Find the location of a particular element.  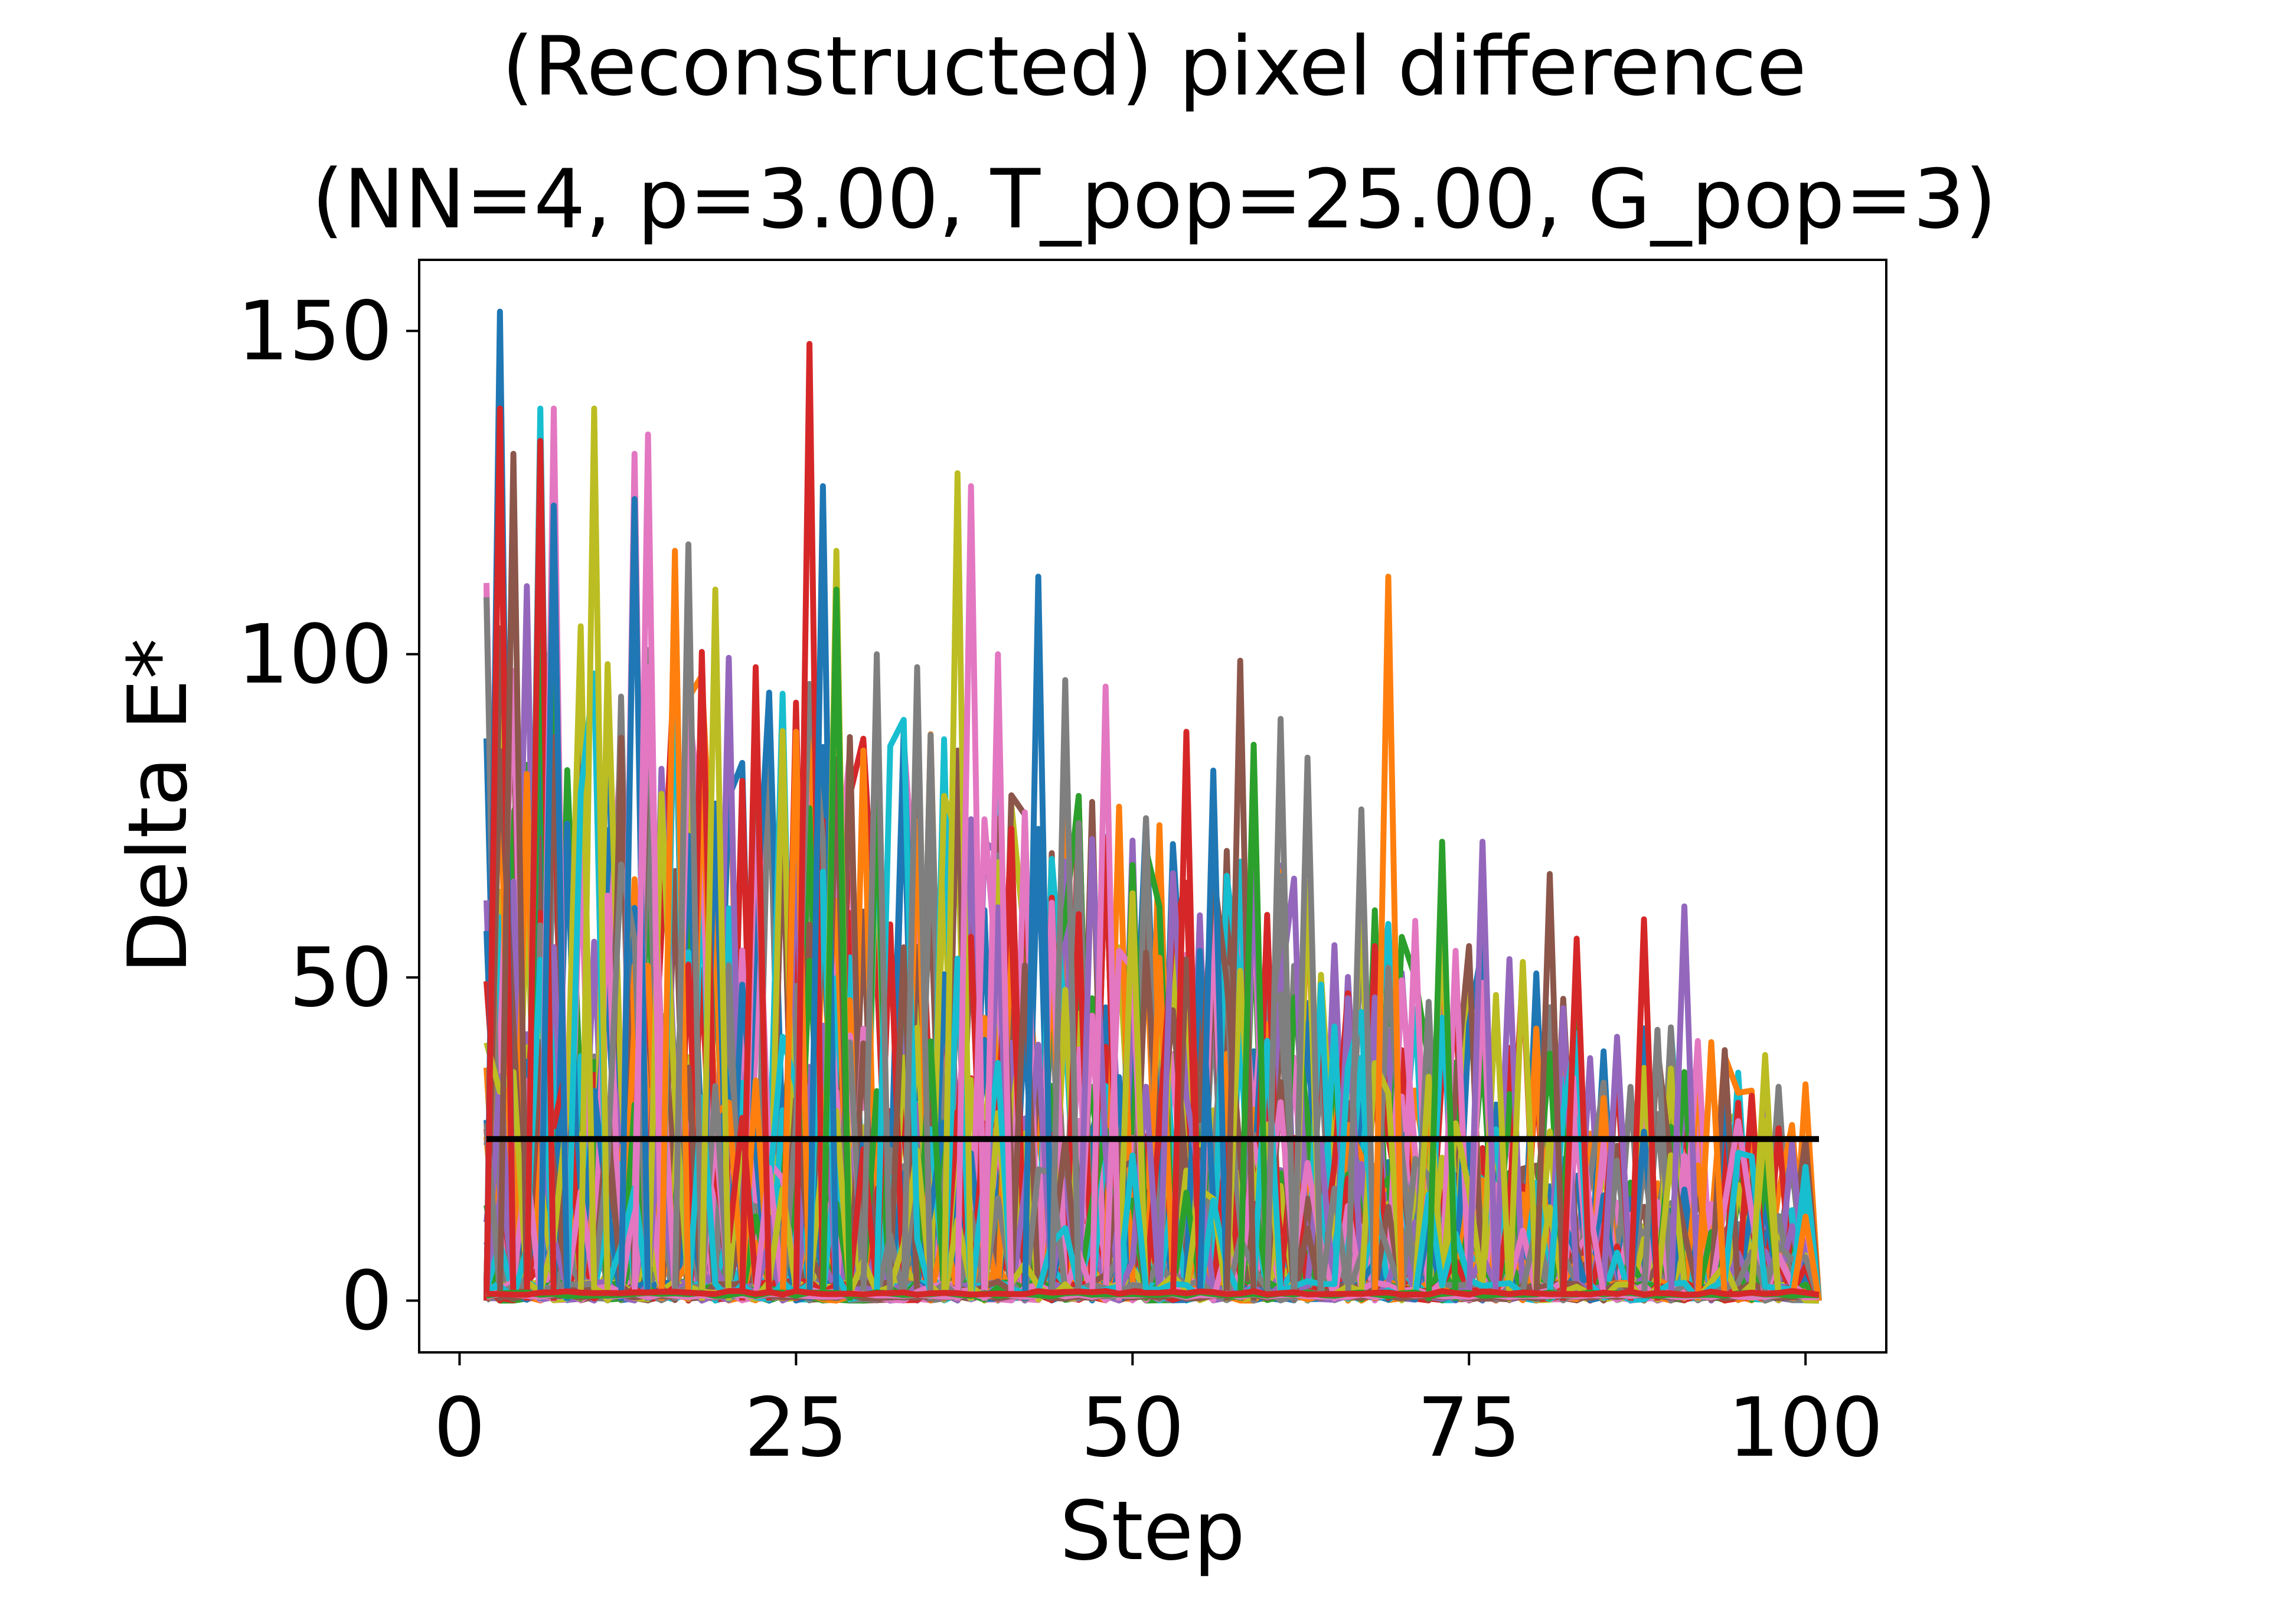

baseline-series-line is located at coordinates (1153, 1293).